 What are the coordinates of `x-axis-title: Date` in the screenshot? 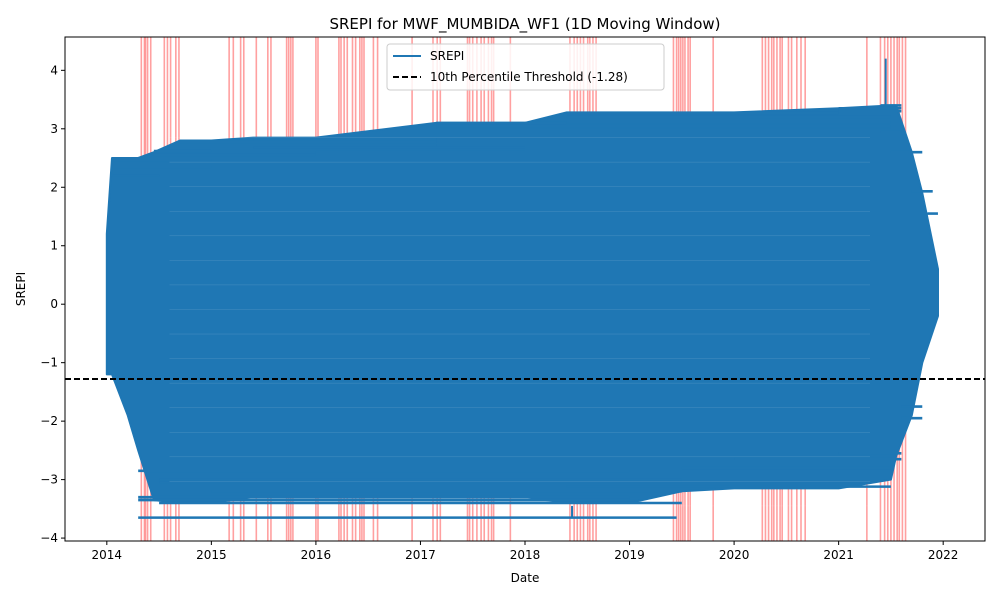 It's located at (525, 578).